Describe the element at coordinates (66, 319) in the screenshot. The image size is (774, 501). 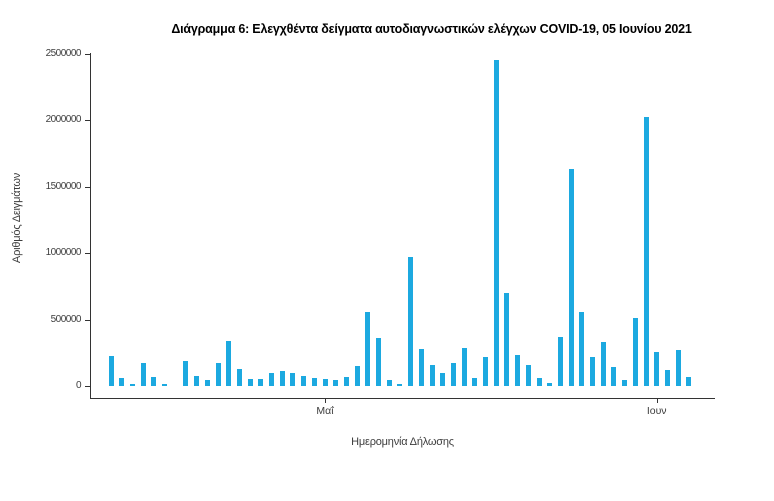
I see `y-tick-label: 500000` at that location.